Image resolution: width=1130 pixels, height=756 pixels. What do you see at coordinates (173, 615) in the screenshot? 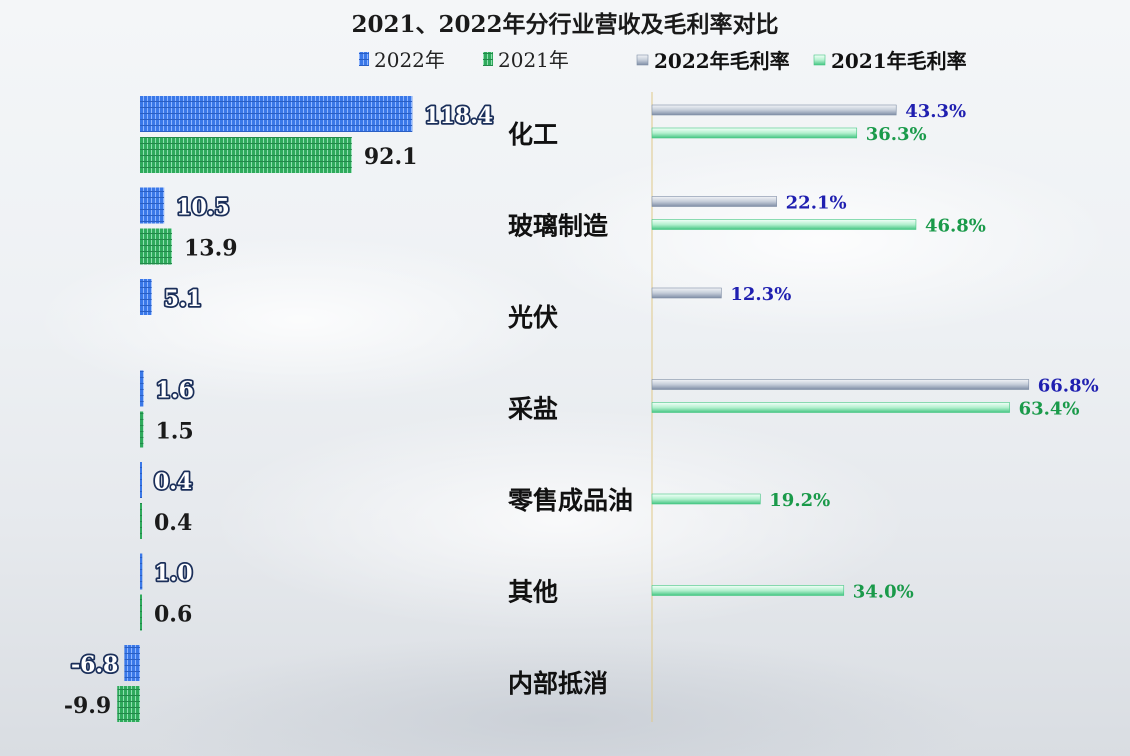
I see `value-label-revenue-2021: 0.6` at bounding box center [173, 615].